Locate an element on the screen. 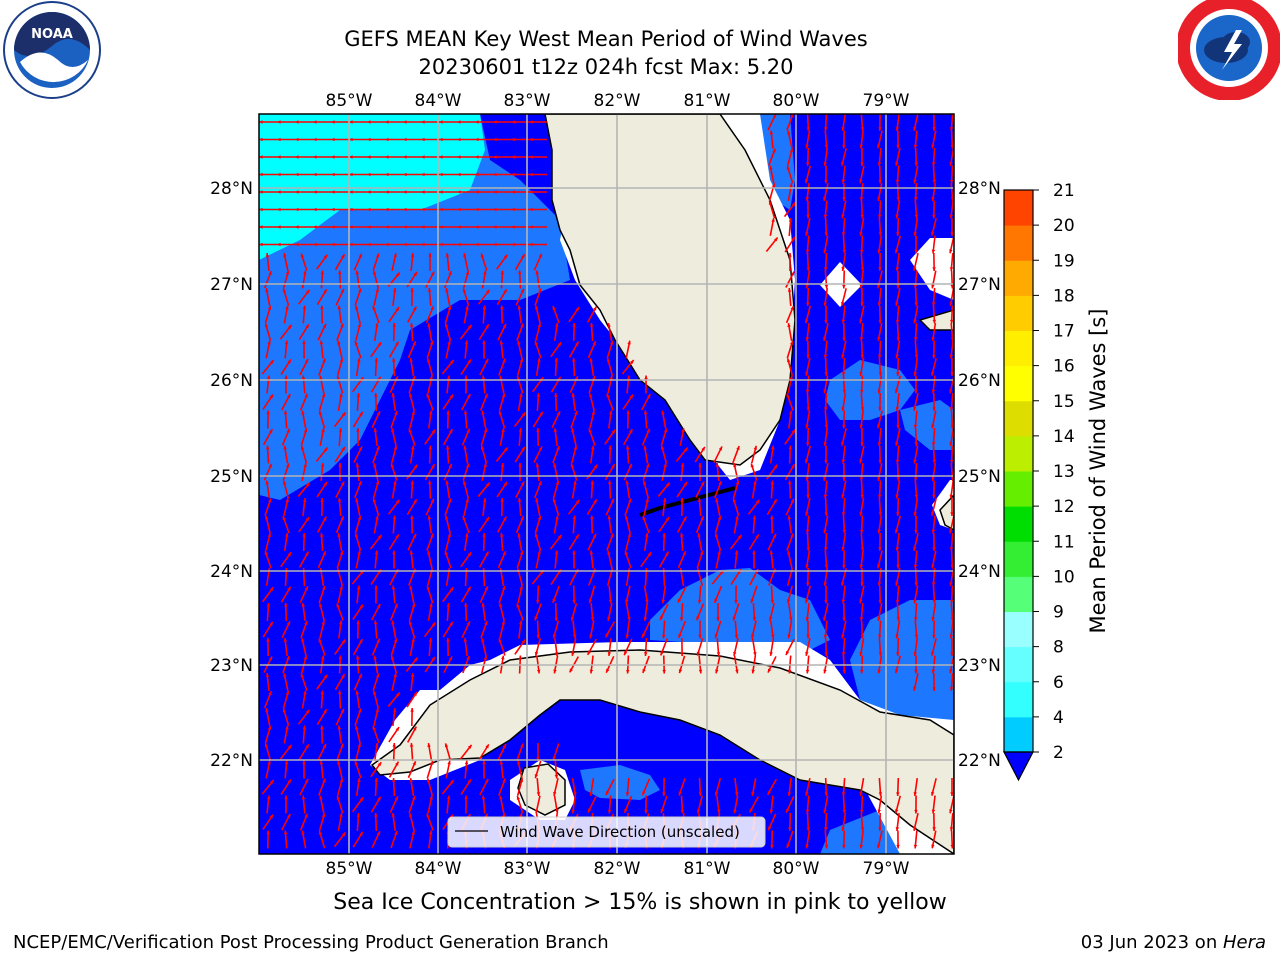  lat-label-right: 24°N is located at coordinates (979, 572).